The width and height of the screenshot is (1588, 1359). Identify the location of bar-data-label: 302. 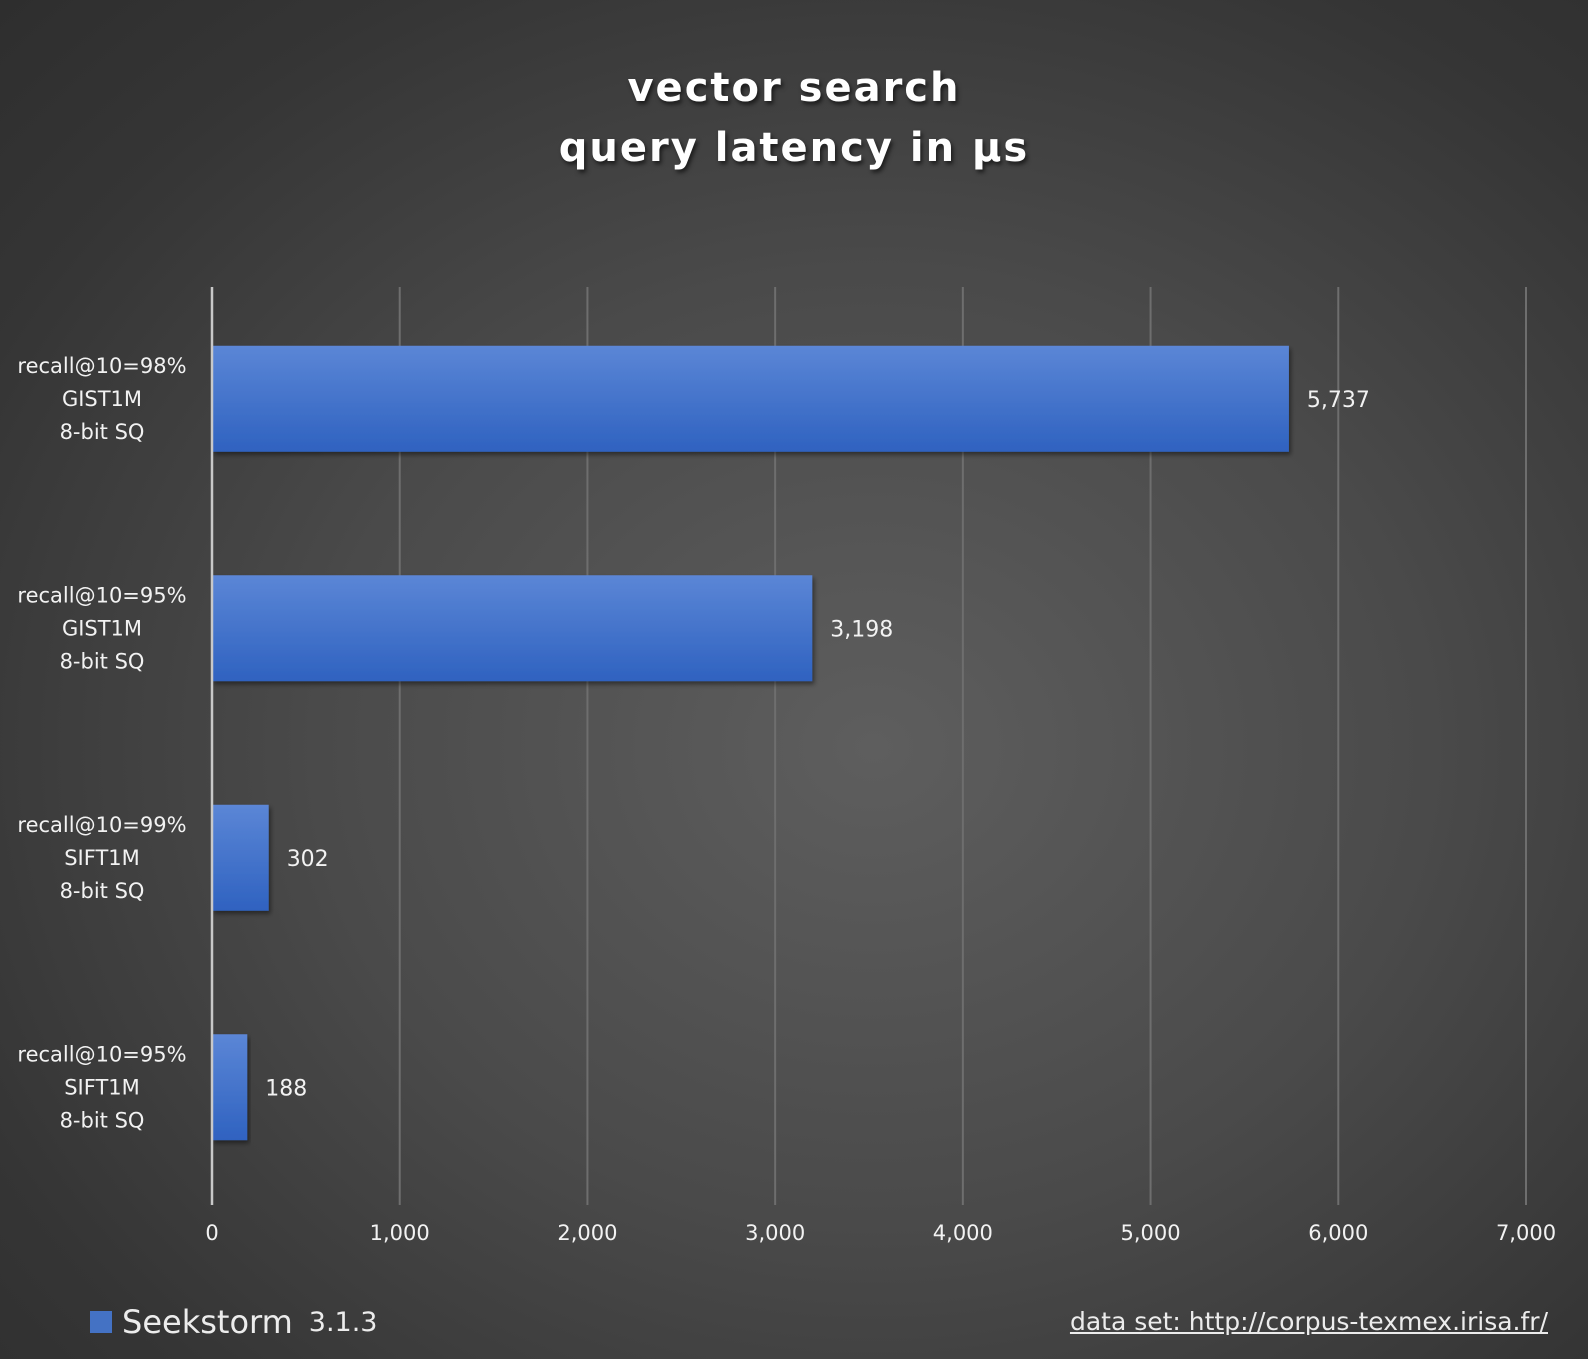
(308, 859).